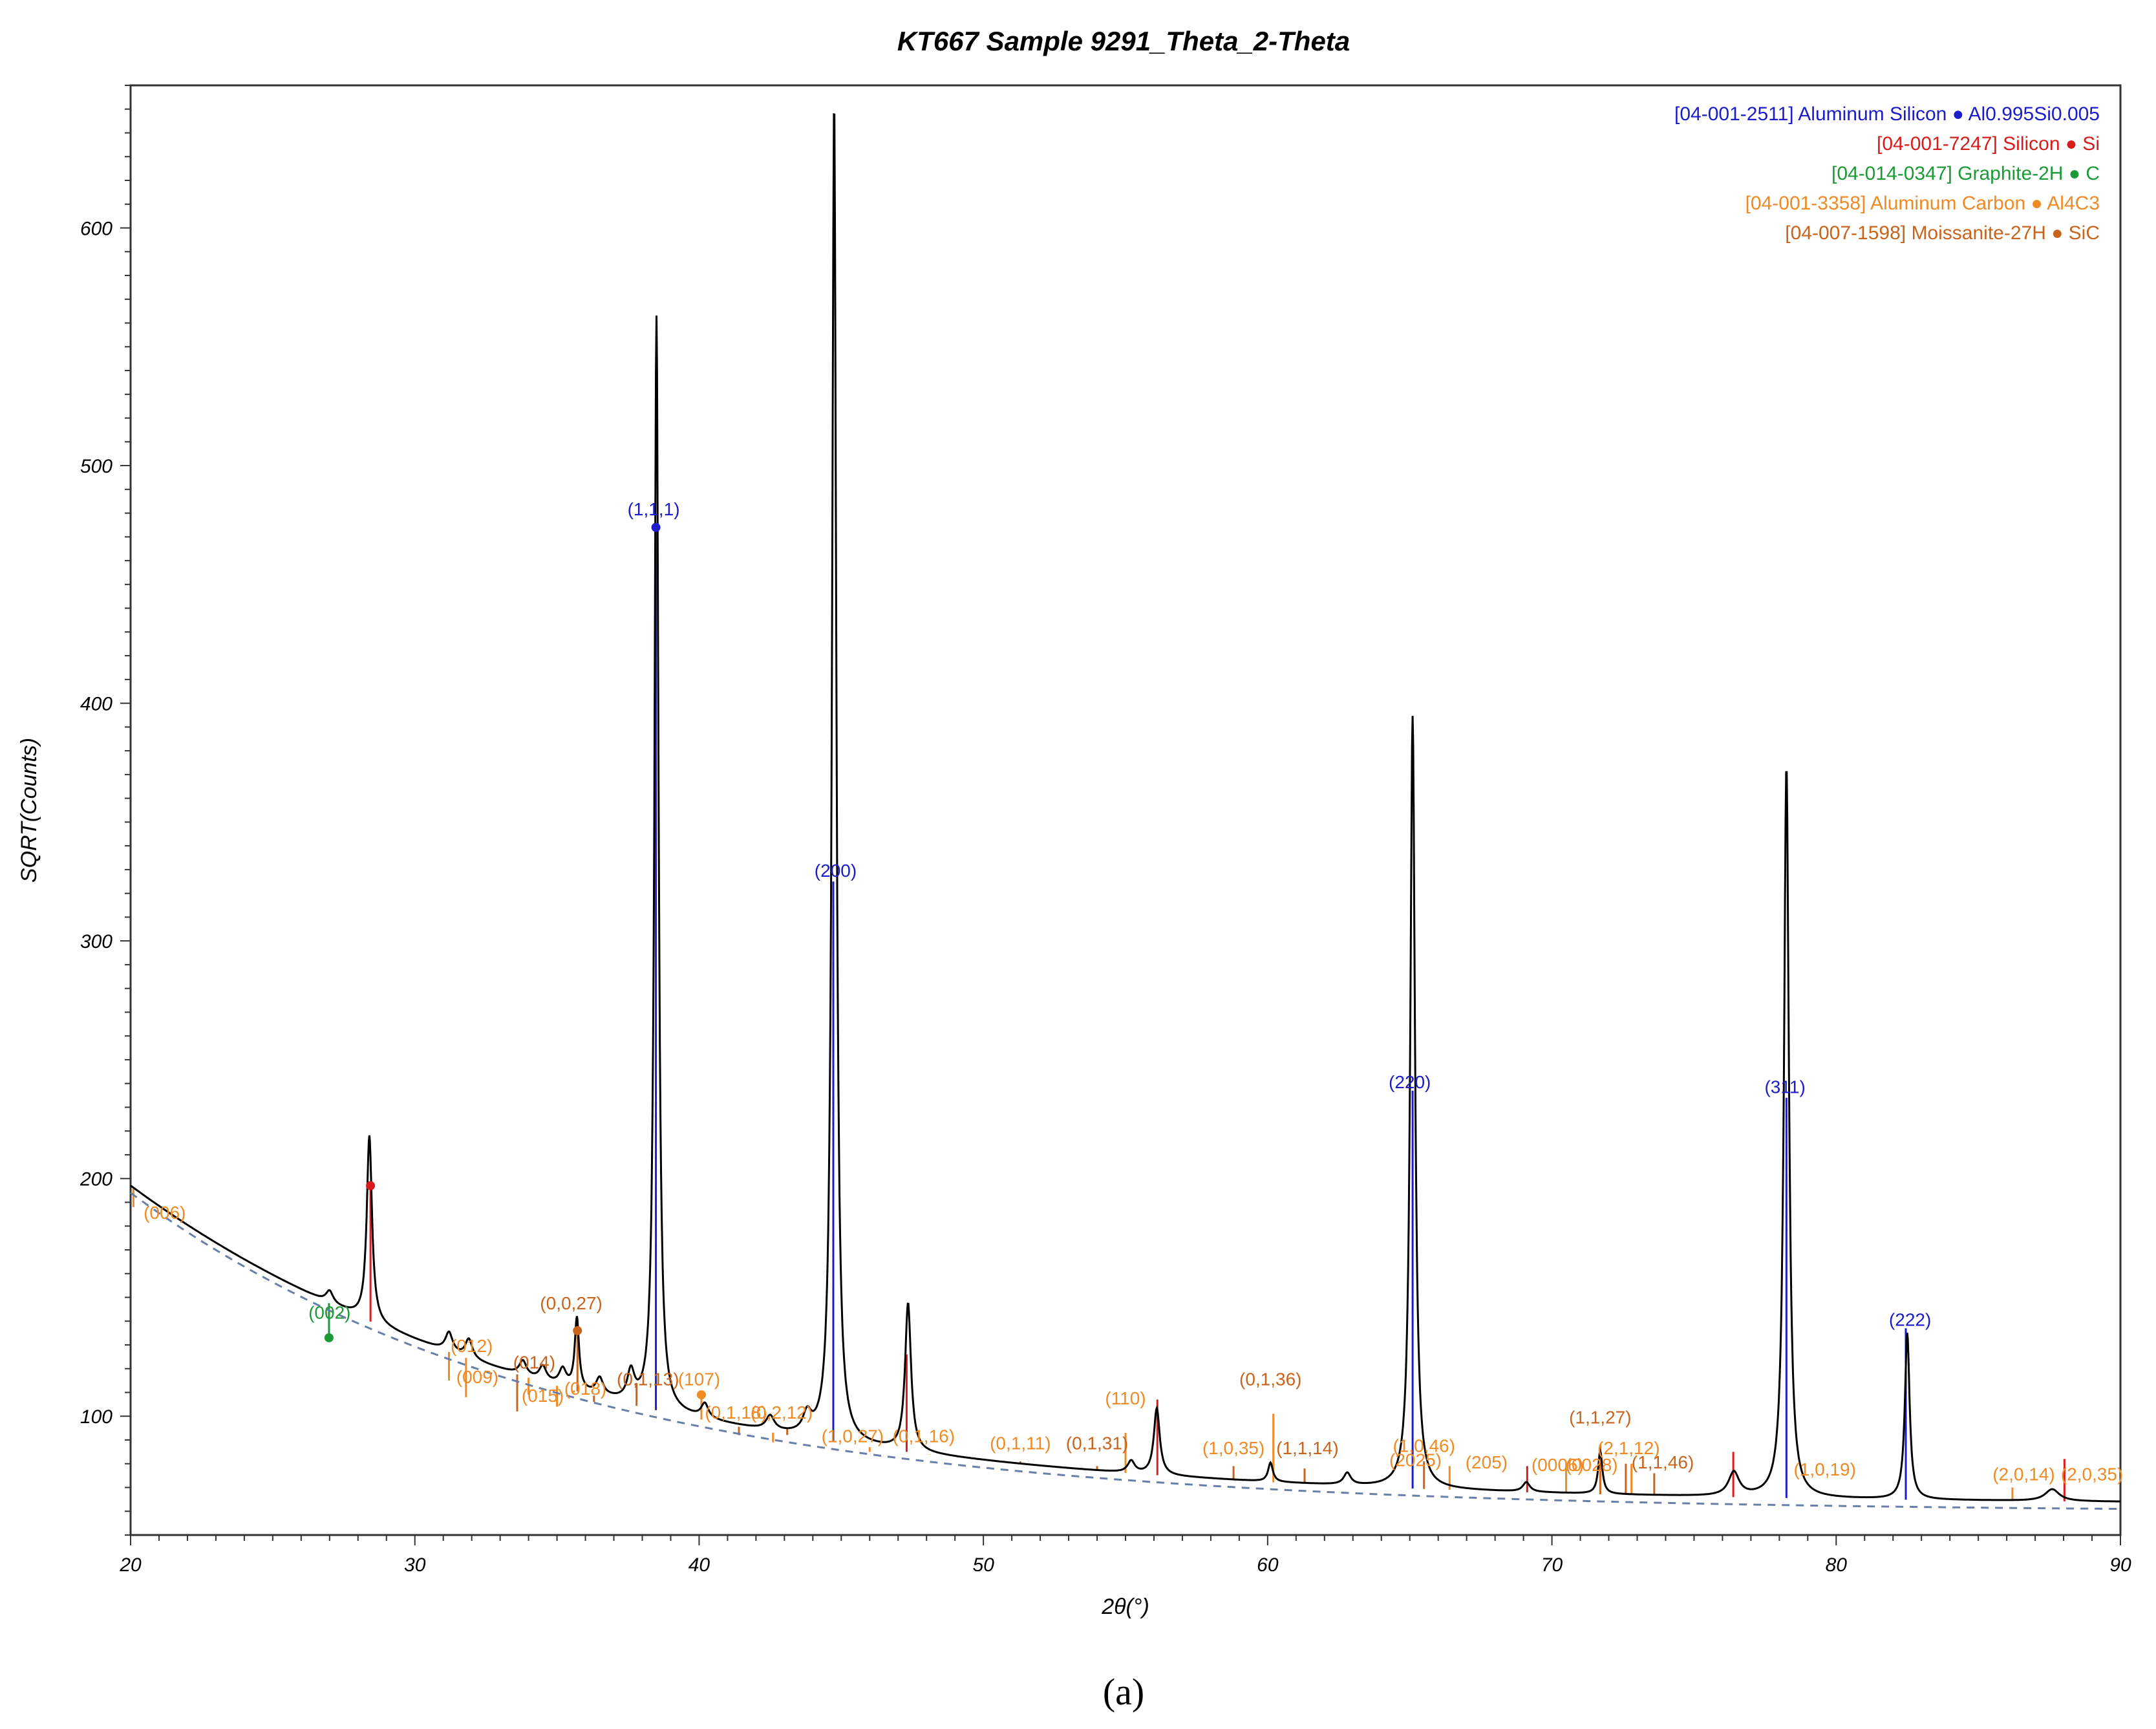 The width and height of the screenshot is (2156, 1729). I want to click on peak-label: (311), so click(1785, 1087).